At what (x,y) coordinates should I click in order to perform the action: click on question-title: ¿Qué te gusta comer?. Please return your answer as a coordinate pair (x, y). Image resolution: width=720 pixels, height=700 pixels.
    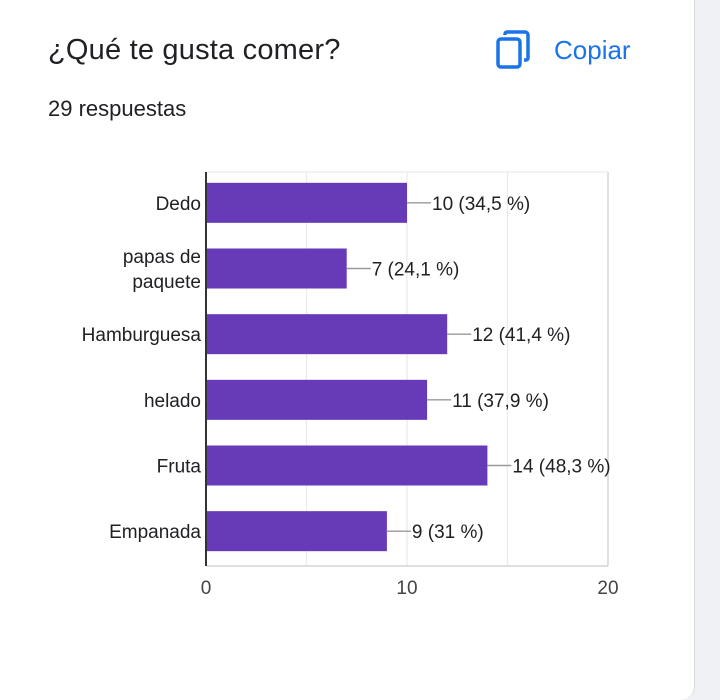
    Looking at the image, I should click on (194, 50).